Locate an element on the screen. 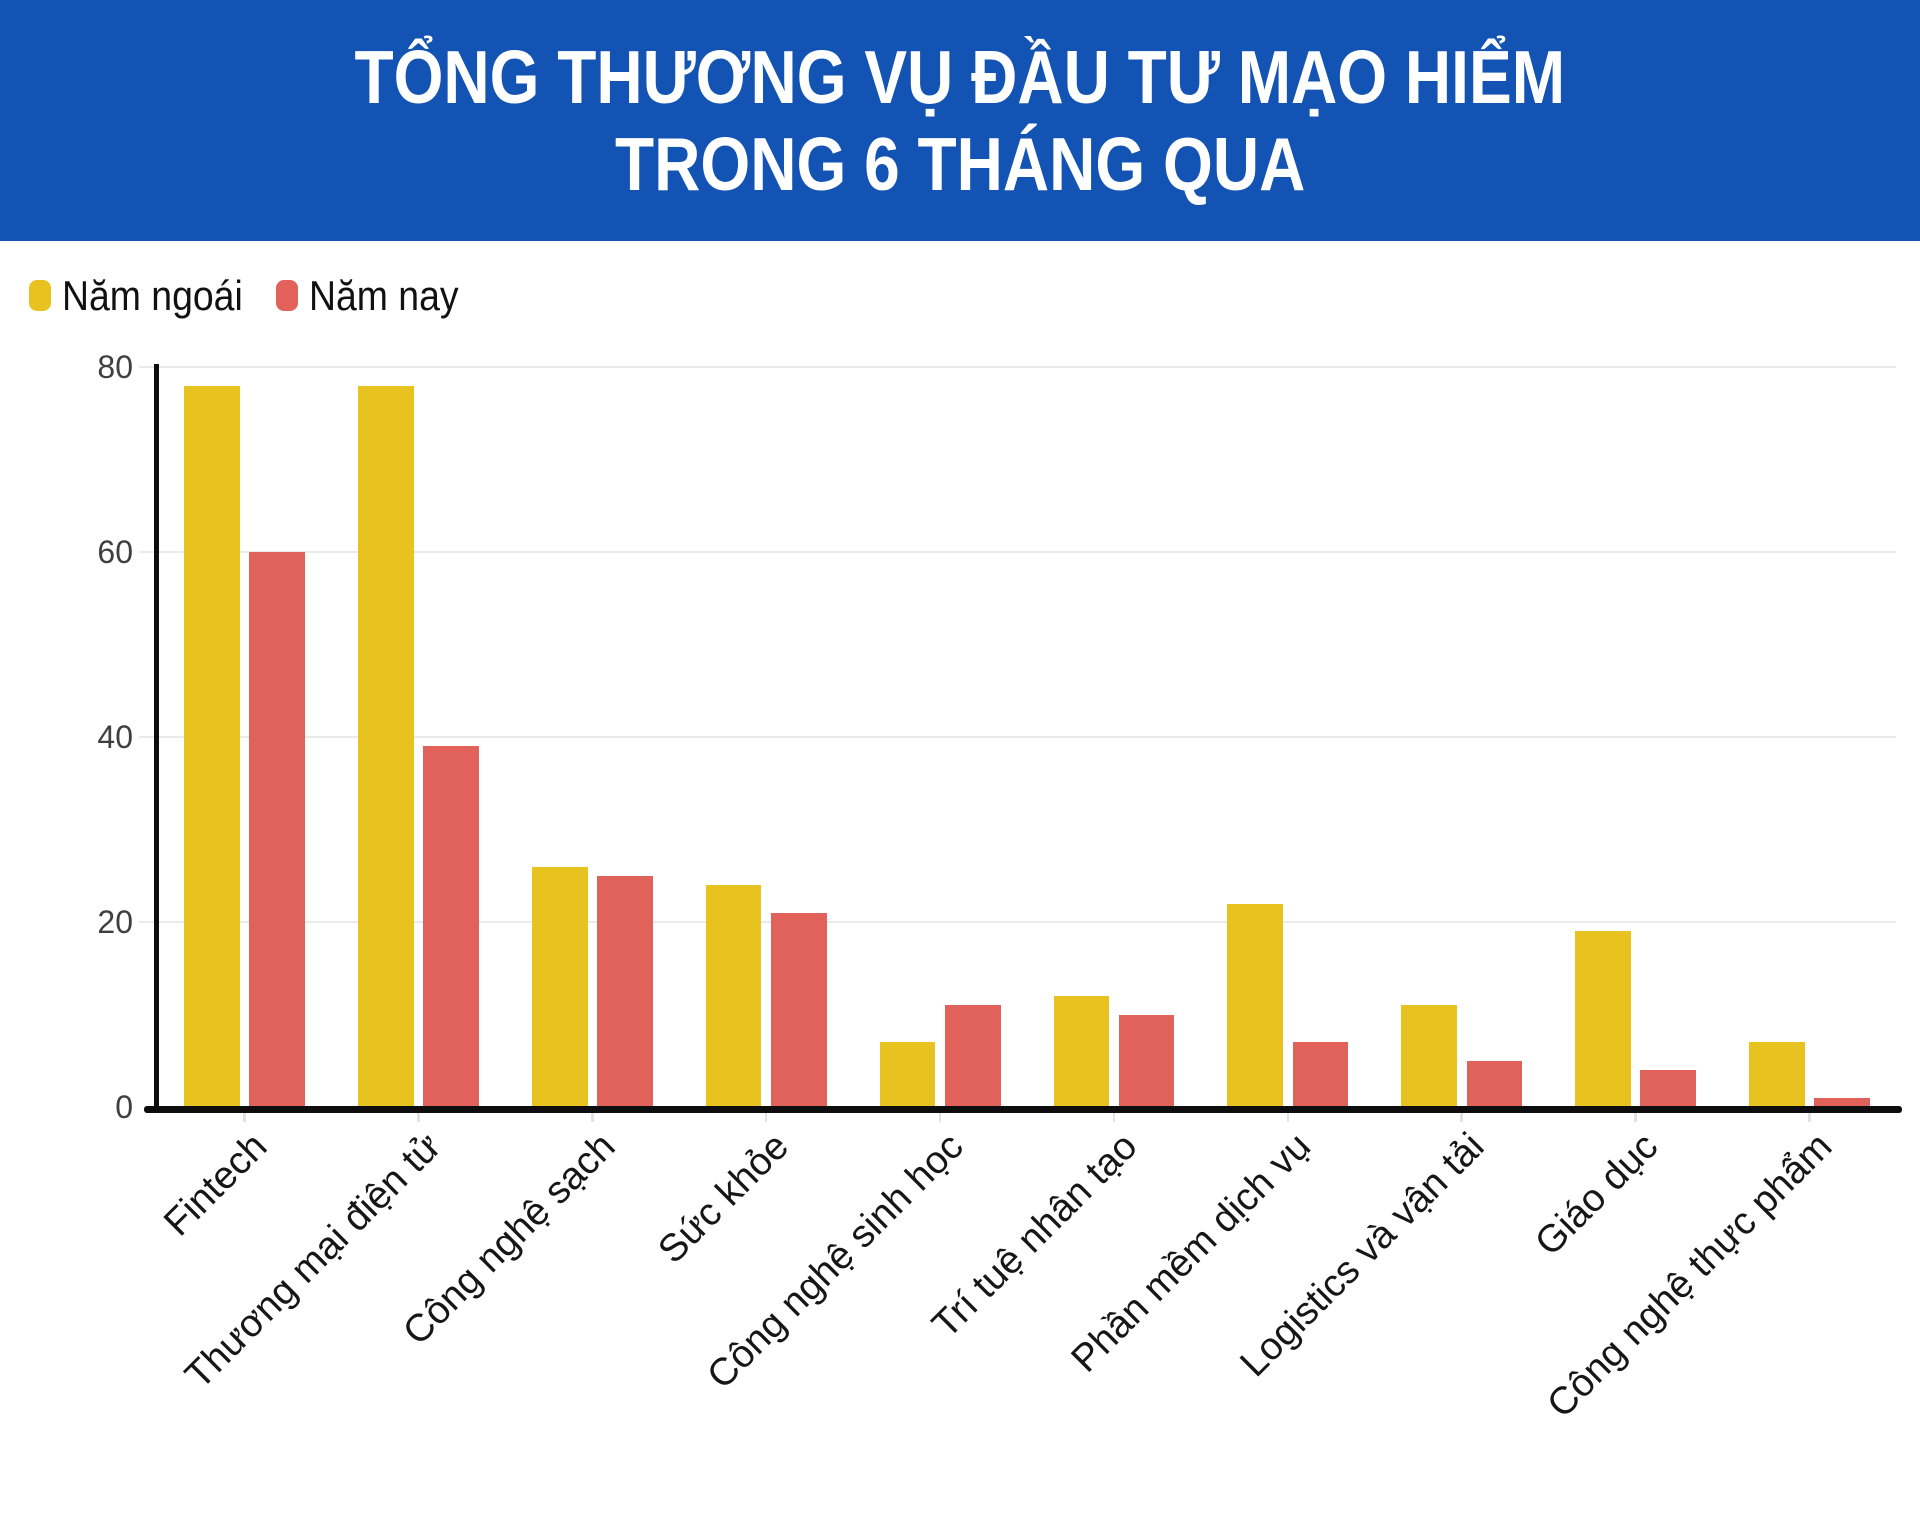  y-axis-tick-label-0: 0 is located at coordinates (124, 1107).